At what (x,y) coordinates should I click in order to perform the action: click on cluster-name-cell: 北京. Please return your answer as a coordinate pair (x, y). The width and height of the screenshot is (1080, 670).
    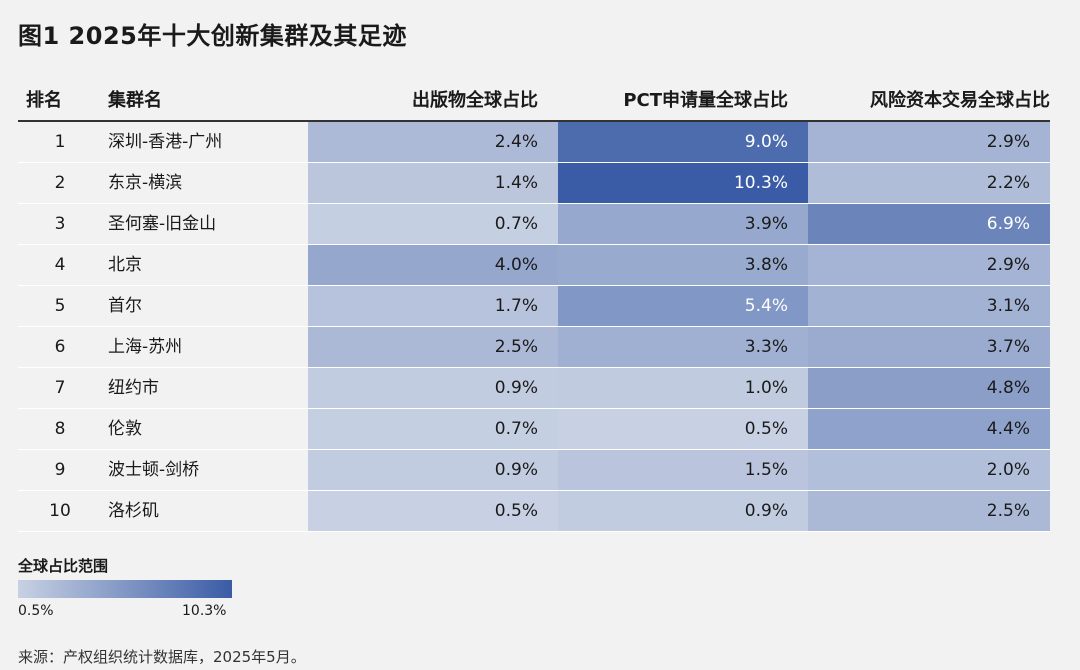
    Looking at the image, I should click on (125, 265).